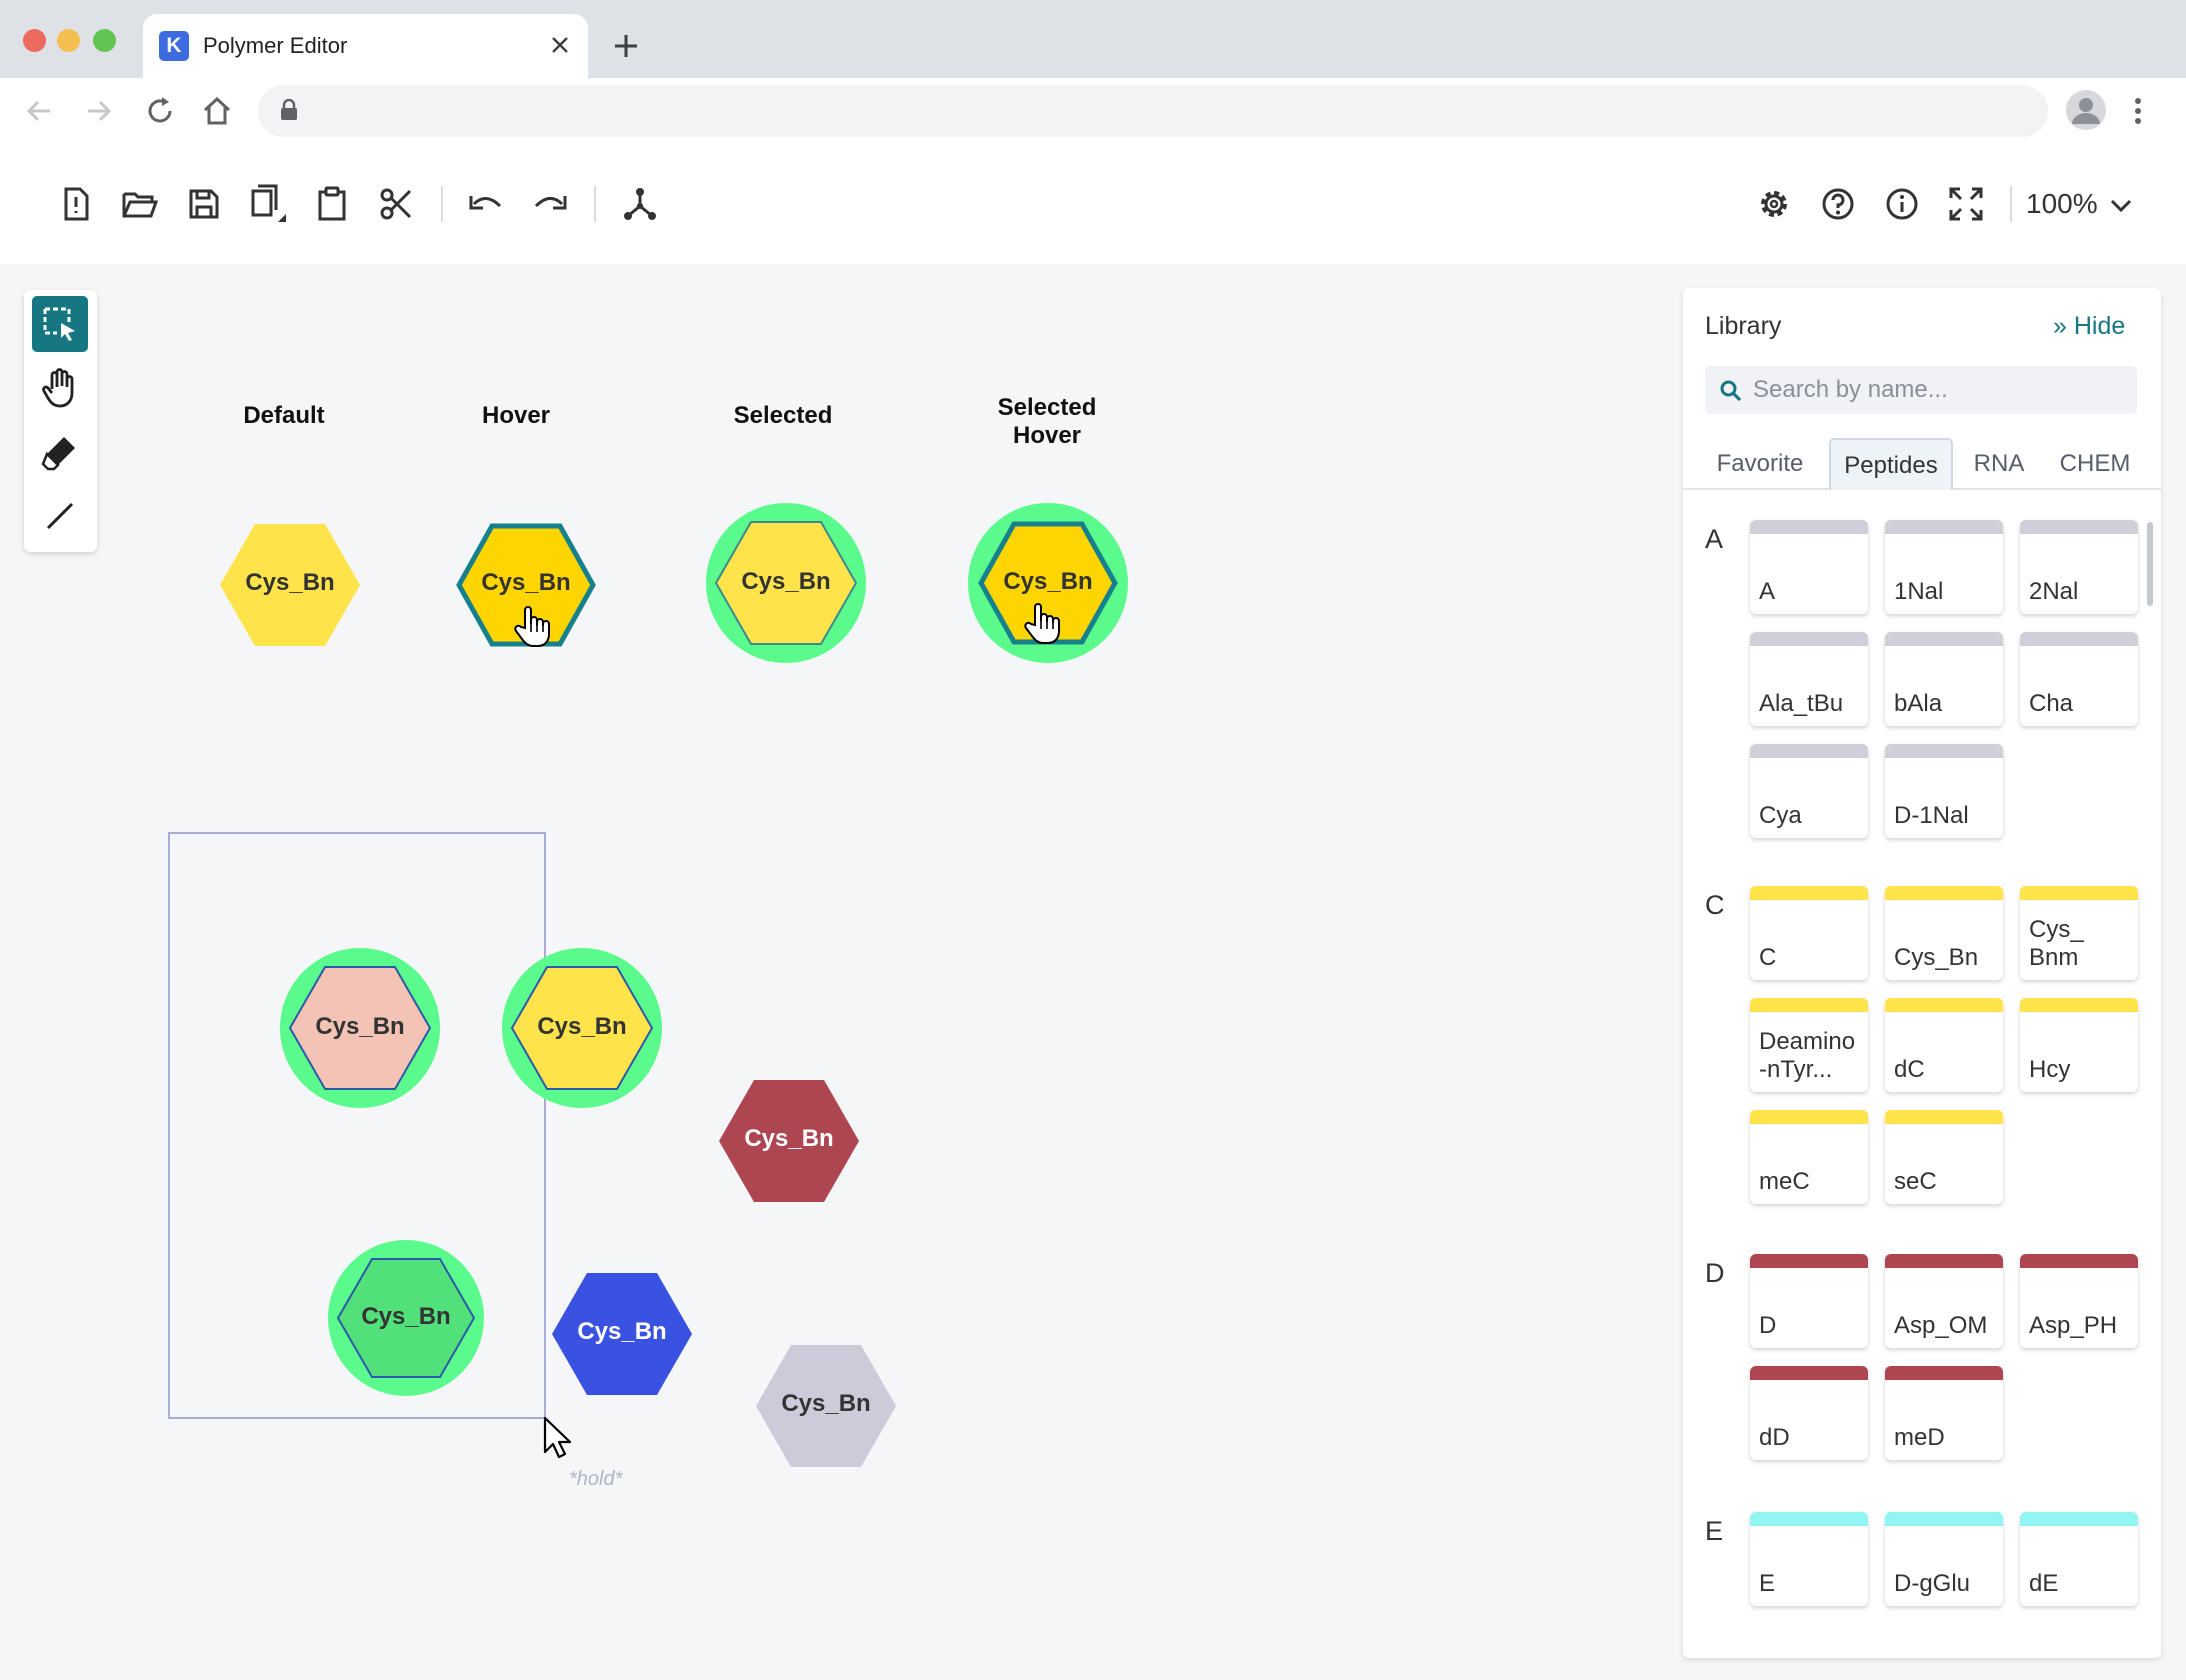  What do you see at coordinates (1944, 1301) in the screenshot?
I see `monomer-card: Asp_OM` at bounding box center [1944, 1301].